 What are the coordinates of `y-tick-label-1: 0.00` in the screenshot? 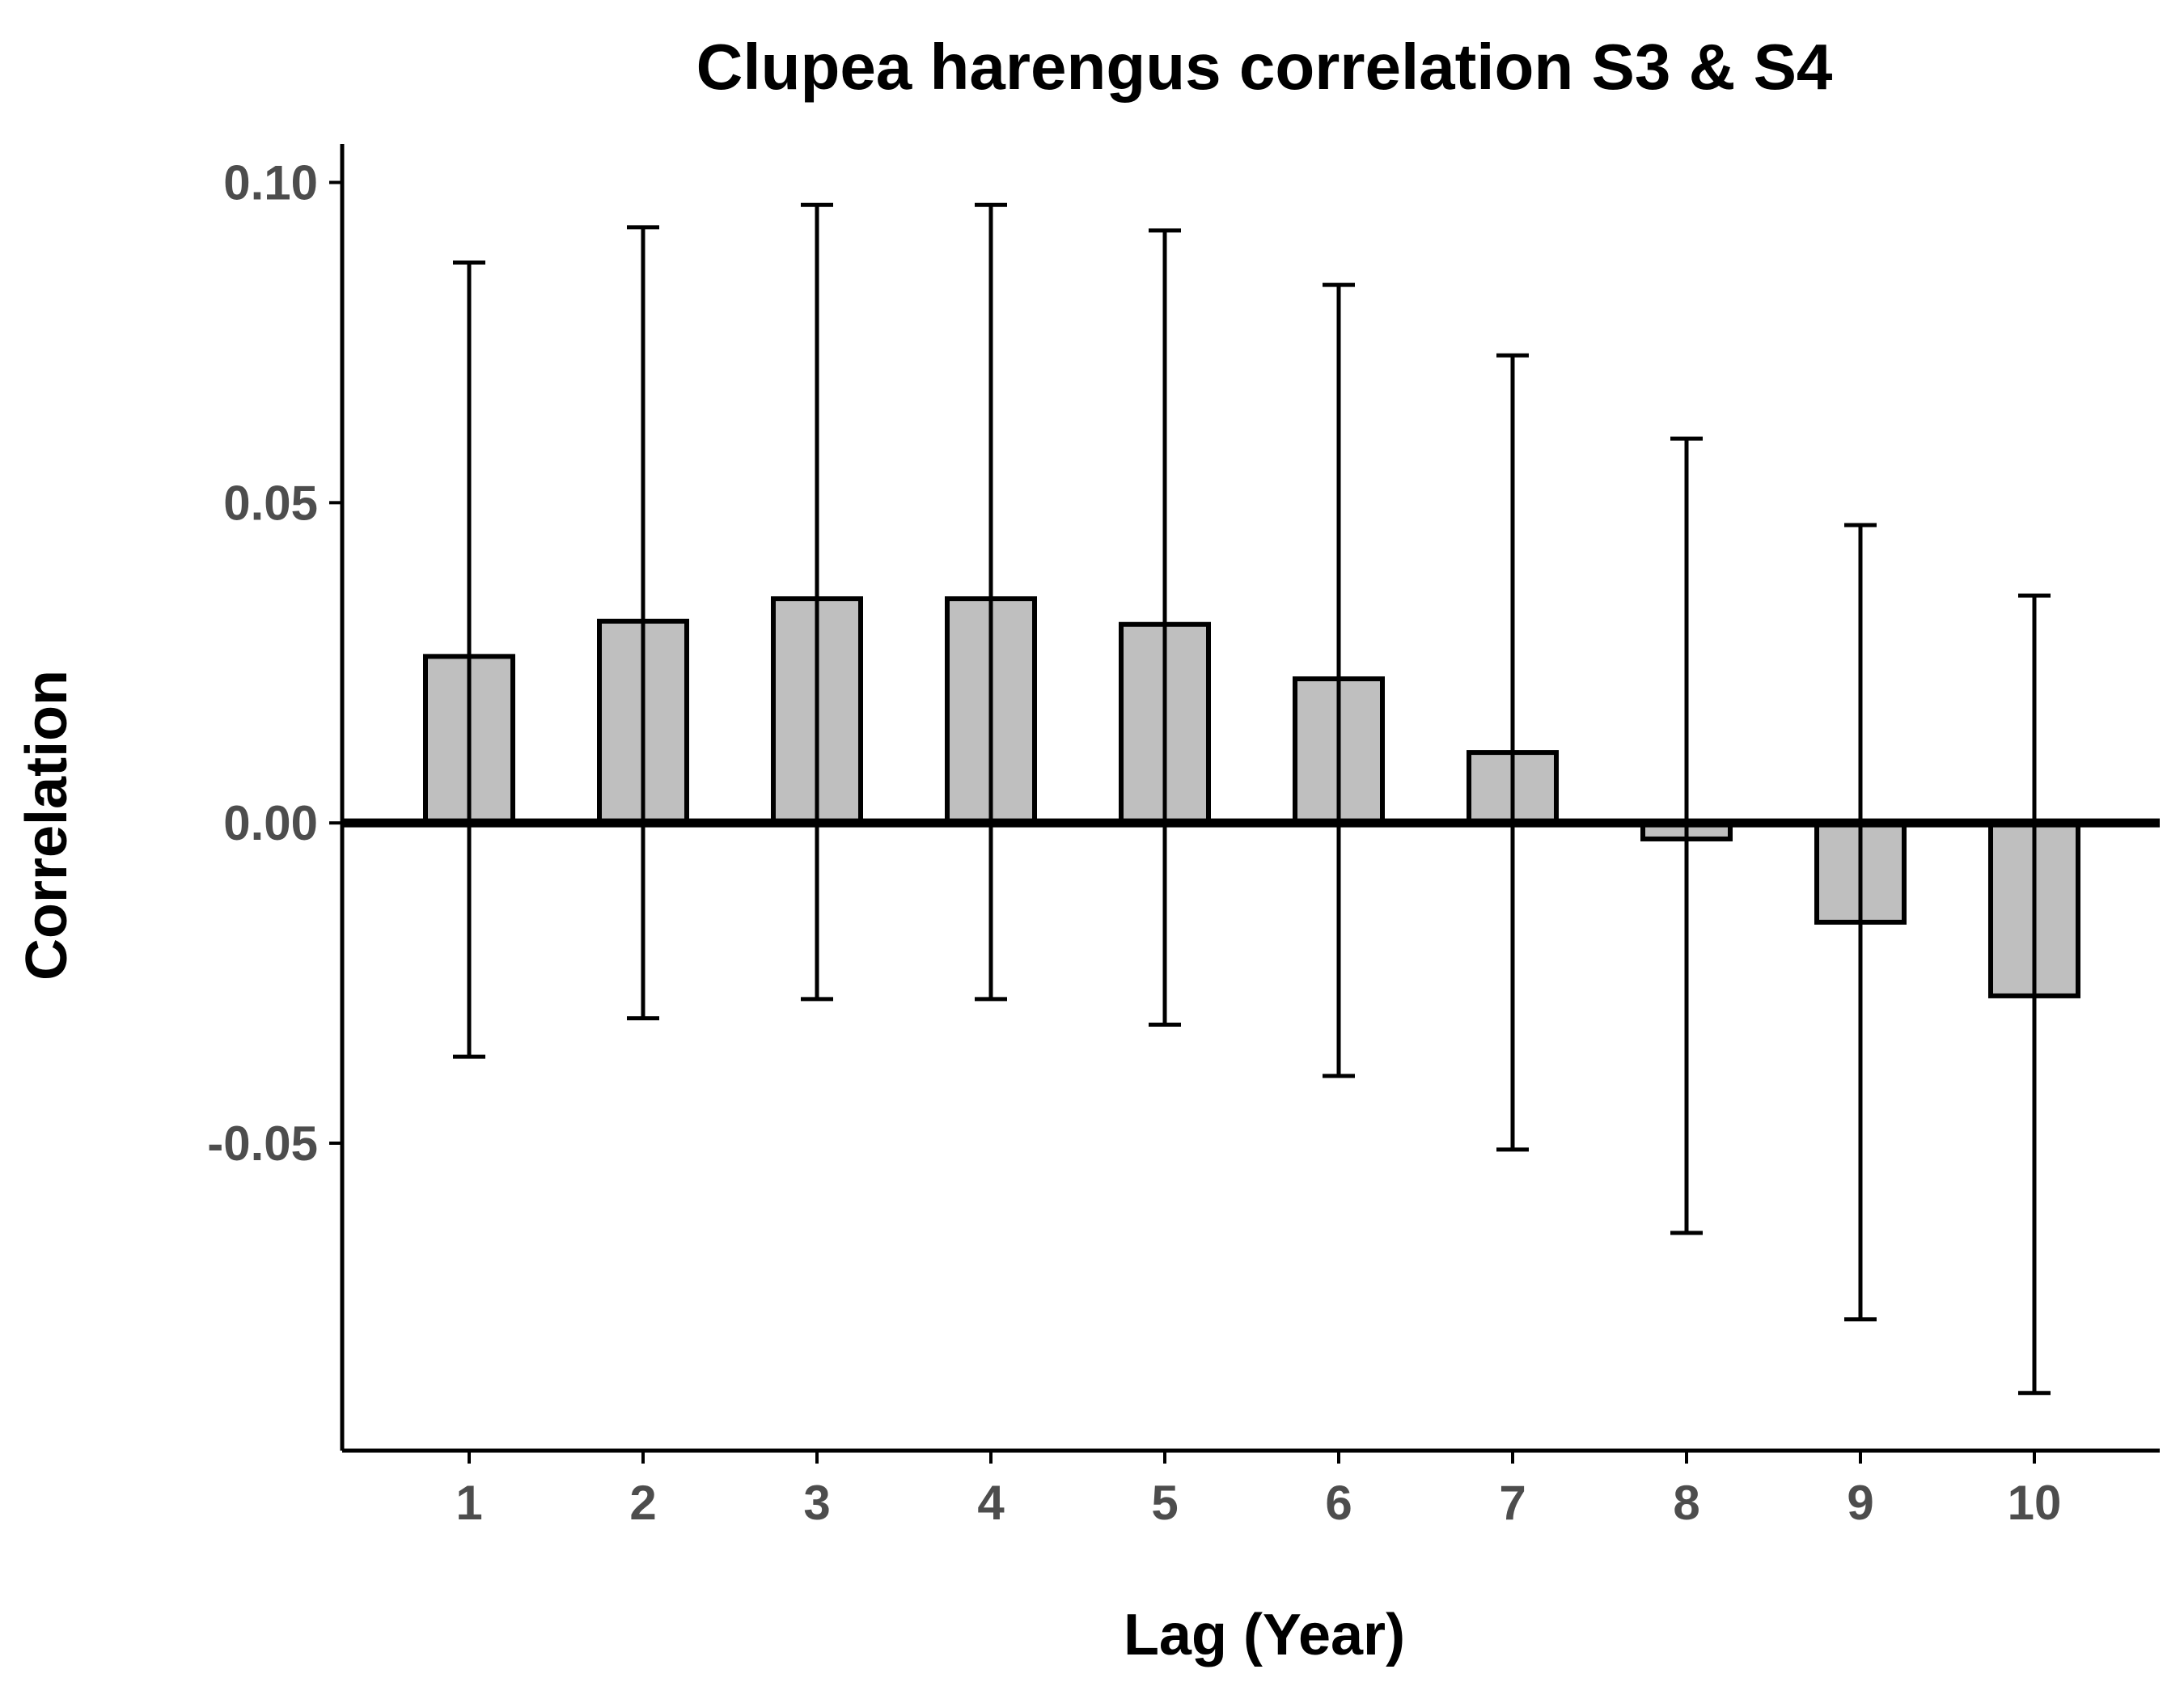 It's located at (270, 823).